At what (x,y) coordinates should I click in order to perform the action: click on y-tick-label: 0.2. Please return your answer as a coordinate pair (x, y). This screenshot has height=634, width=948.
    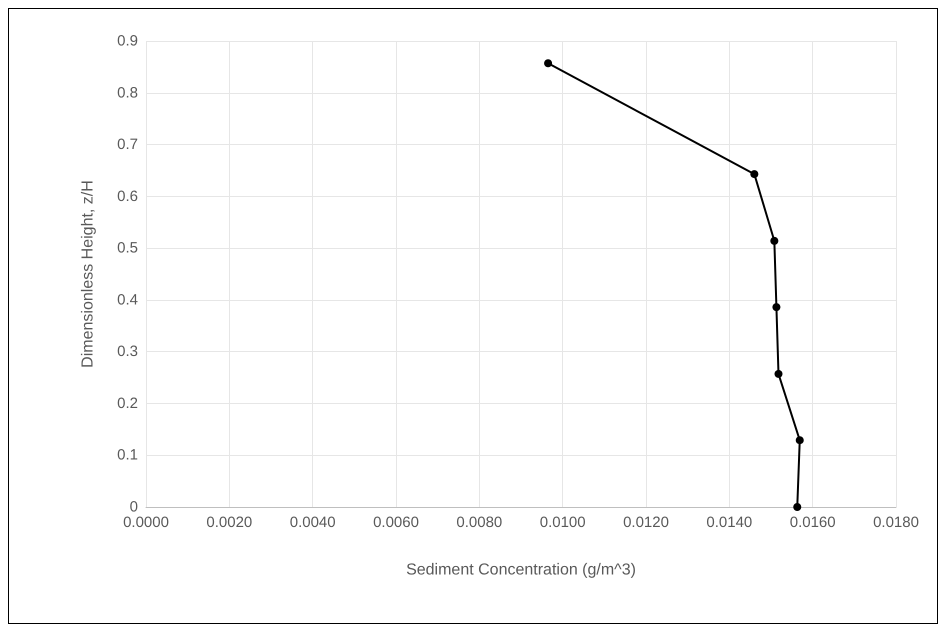
    Looking at the image, I should click on (127, 403).